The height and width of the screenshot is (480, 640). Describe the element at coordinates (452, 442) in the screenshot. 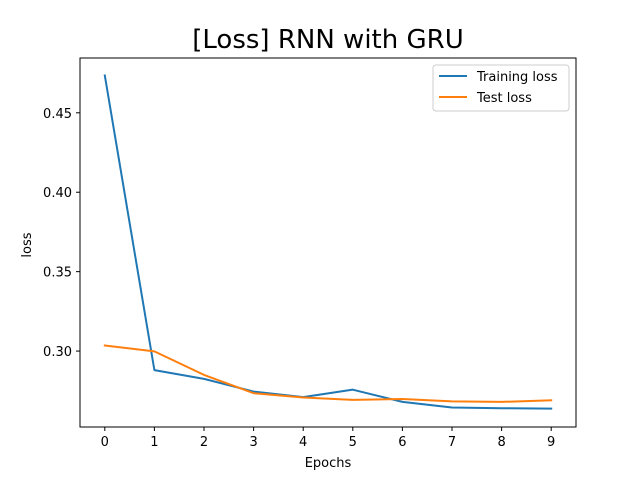

I see `x-tick-label: 7` at that location.